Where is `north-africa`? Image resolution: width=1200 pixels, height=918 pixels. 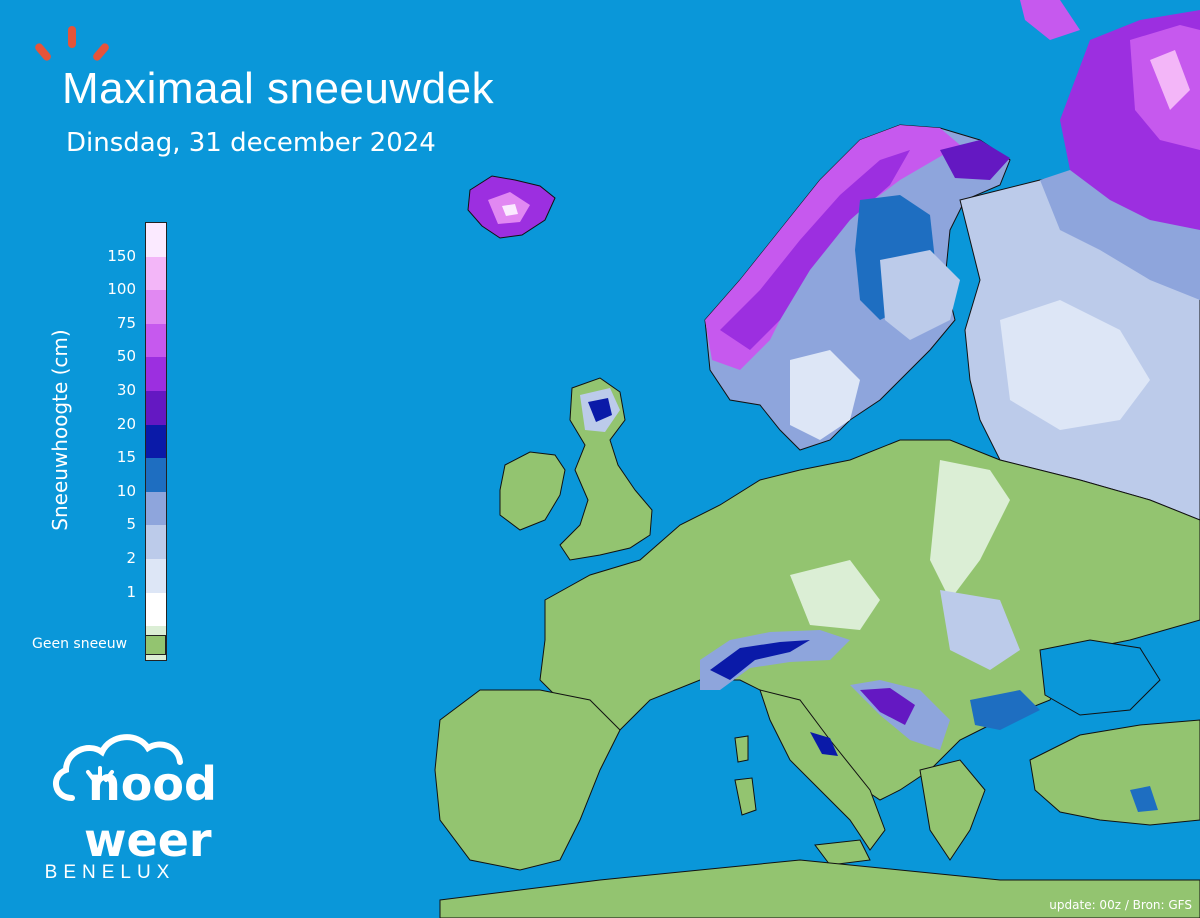
north-africa is located at coordinates (819, 888).